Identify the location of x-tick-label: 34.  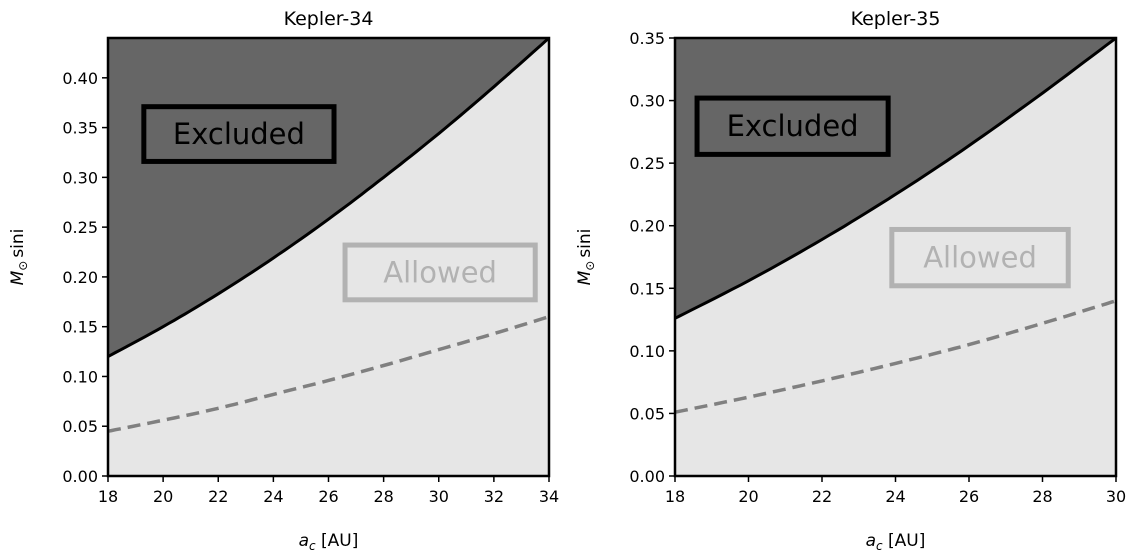
(549, 496).